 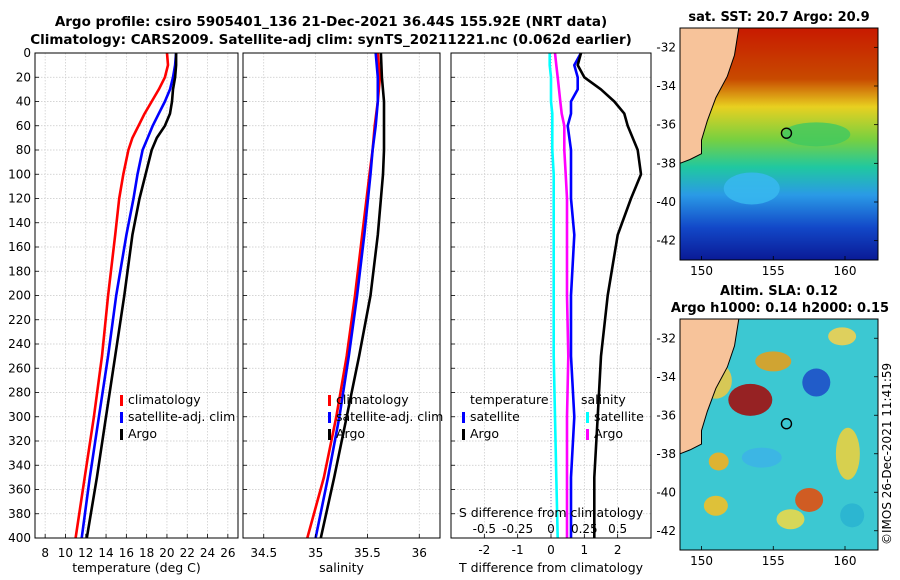 I want to click on legend-t-satellite-swatch, so click(x=463, y=417).